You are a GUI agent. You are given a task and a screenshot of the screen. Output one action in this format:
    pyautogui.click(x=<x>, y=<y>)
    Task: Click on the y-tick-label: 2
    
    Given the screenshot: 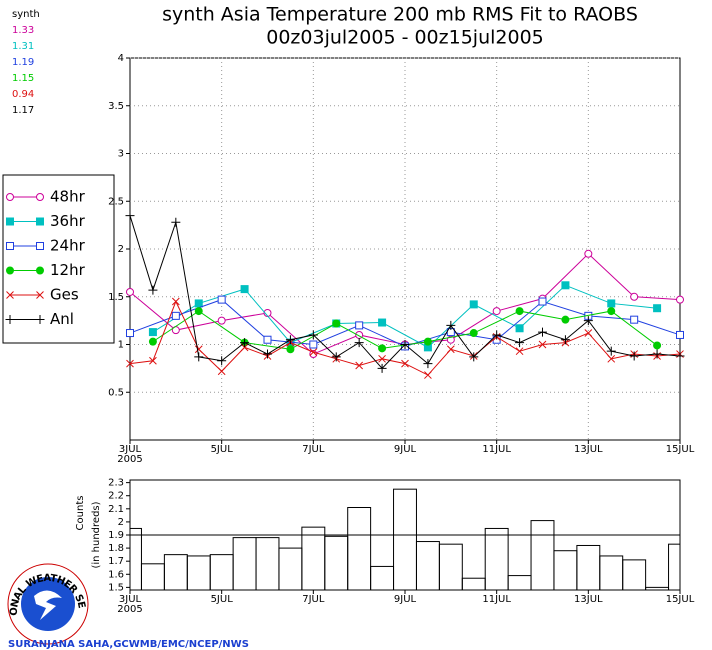 What is the action you would take?
    pyautogui.click(x=121, y=249)
    